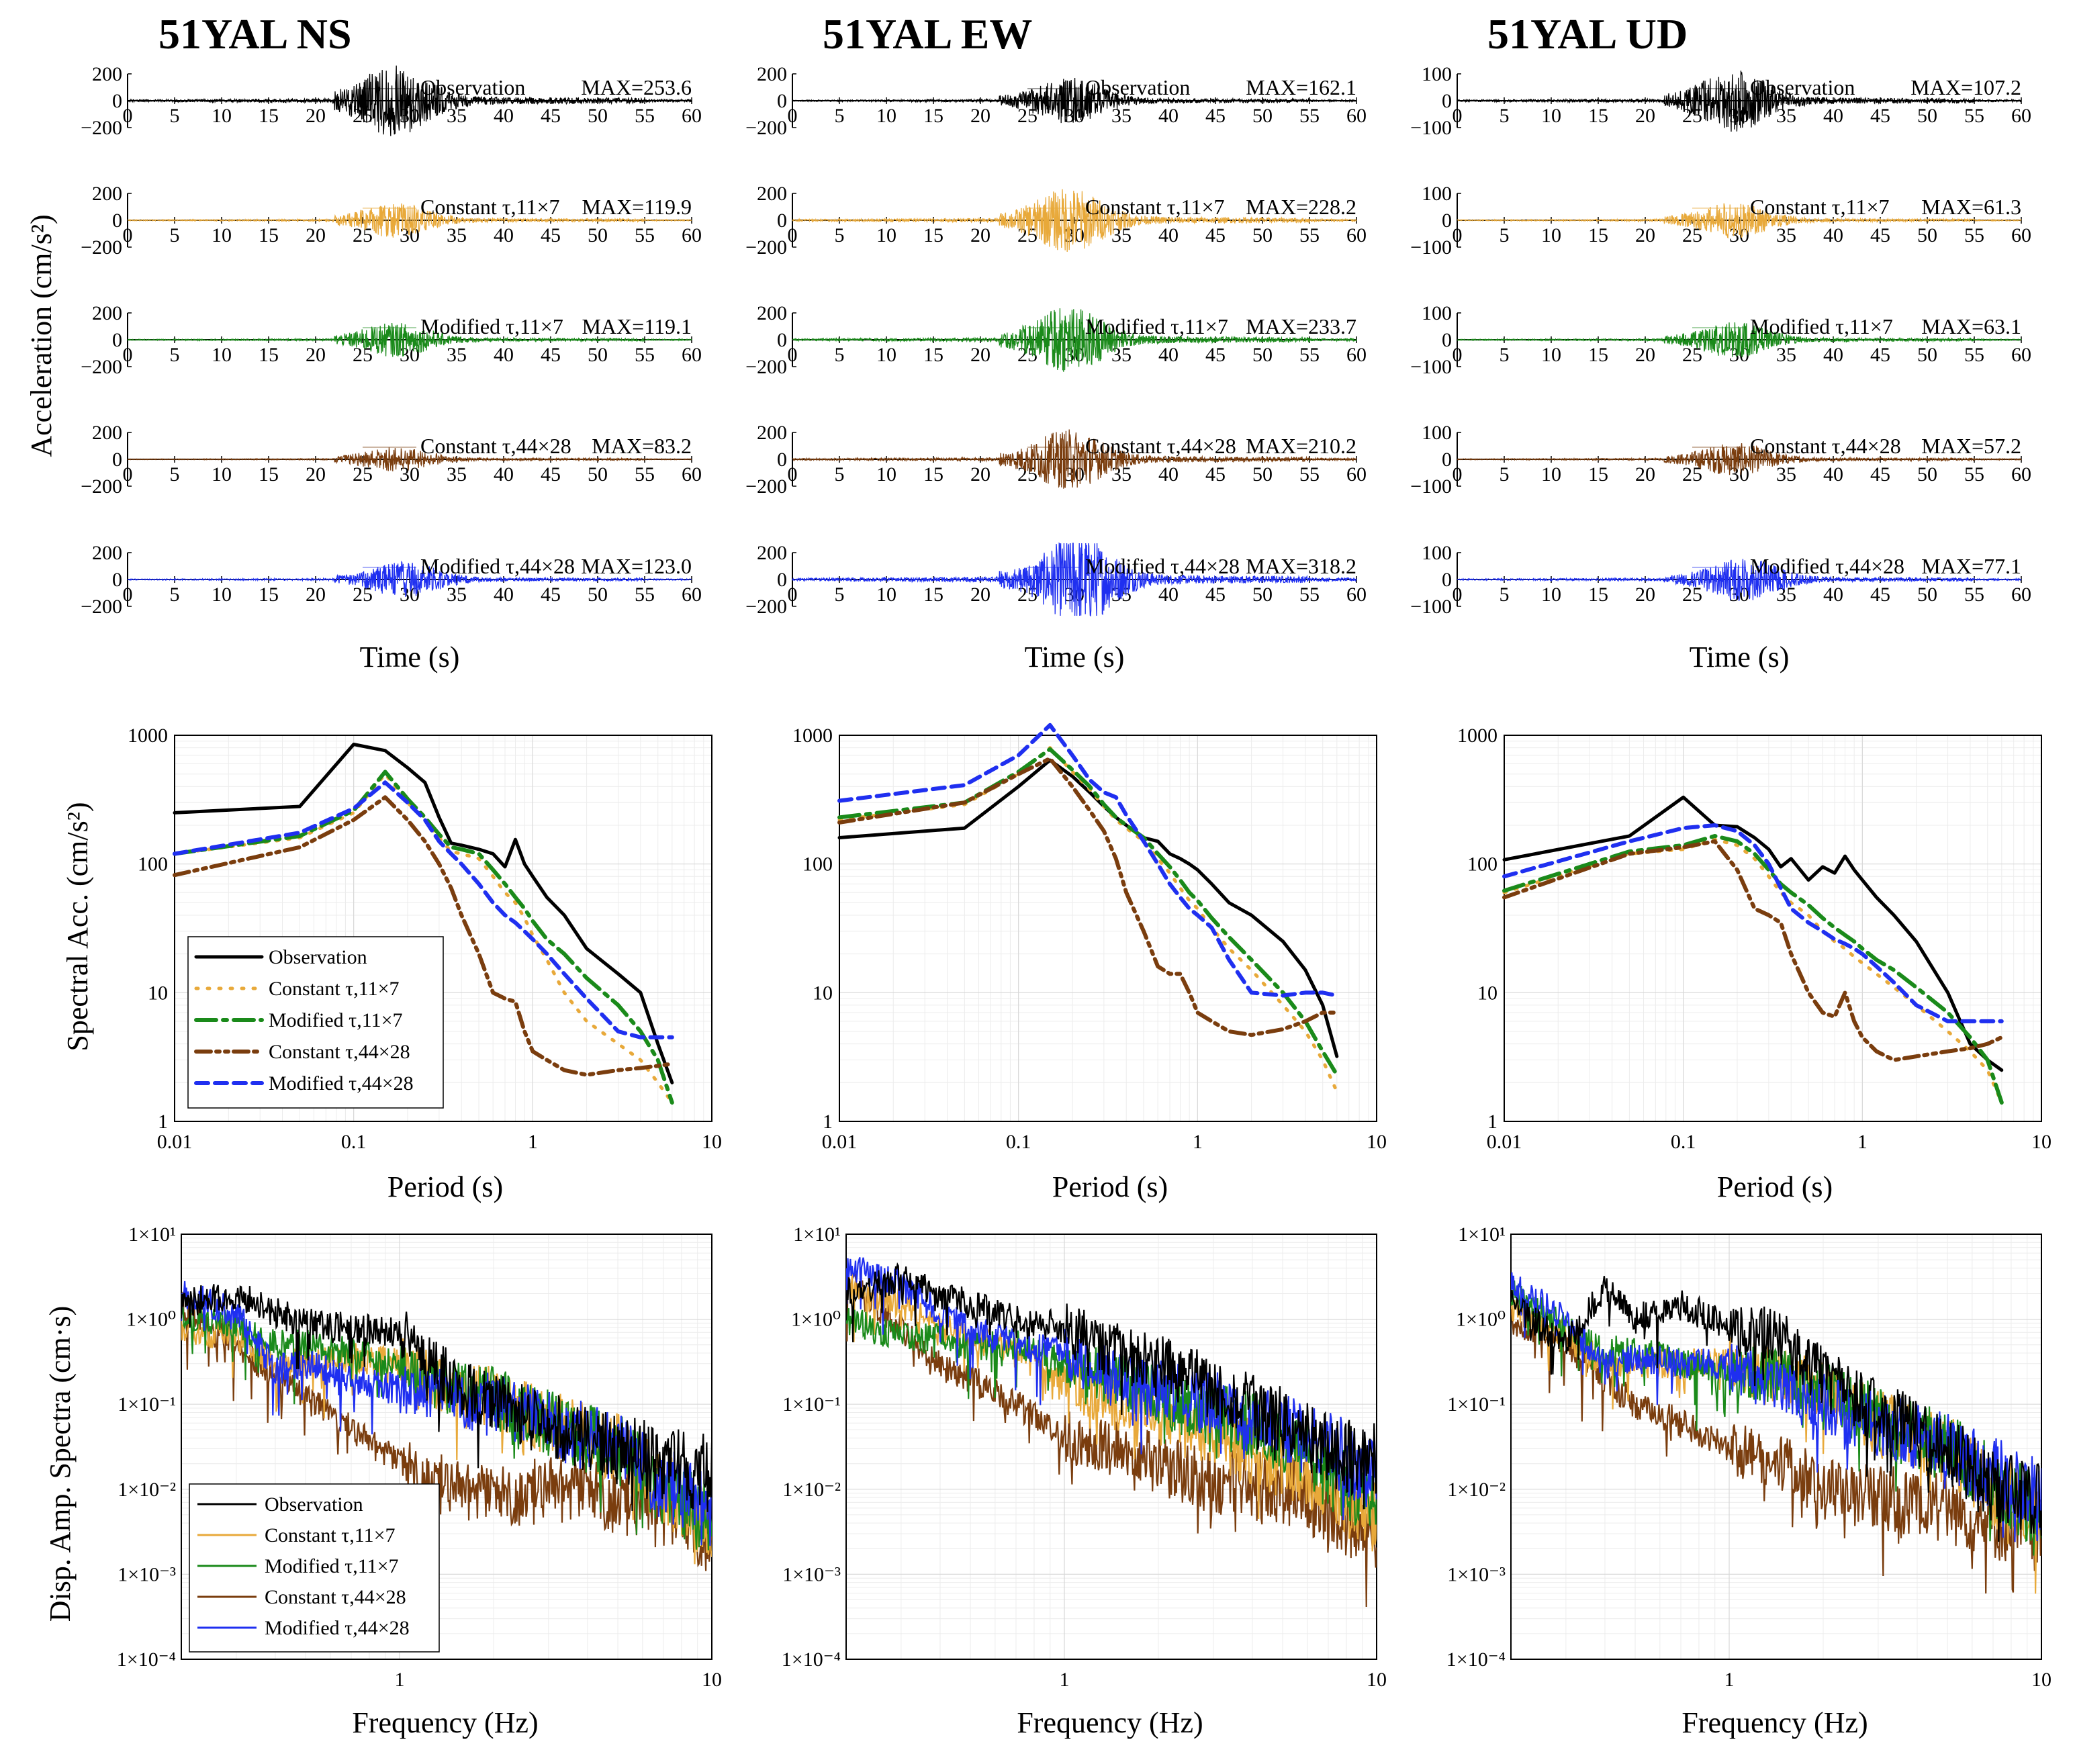  I want to click on y-tick-label: 1000, so click(148, 736).